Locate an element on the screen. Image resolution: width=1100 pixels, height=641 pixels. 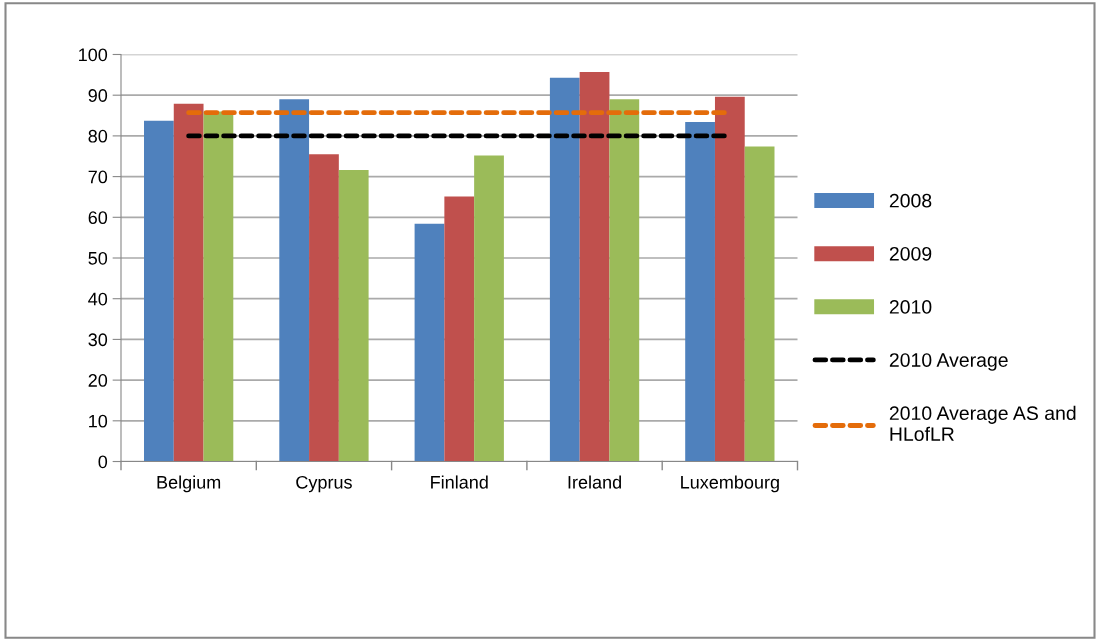
y-tick-label: 40 is located at coordinates (98, 299).